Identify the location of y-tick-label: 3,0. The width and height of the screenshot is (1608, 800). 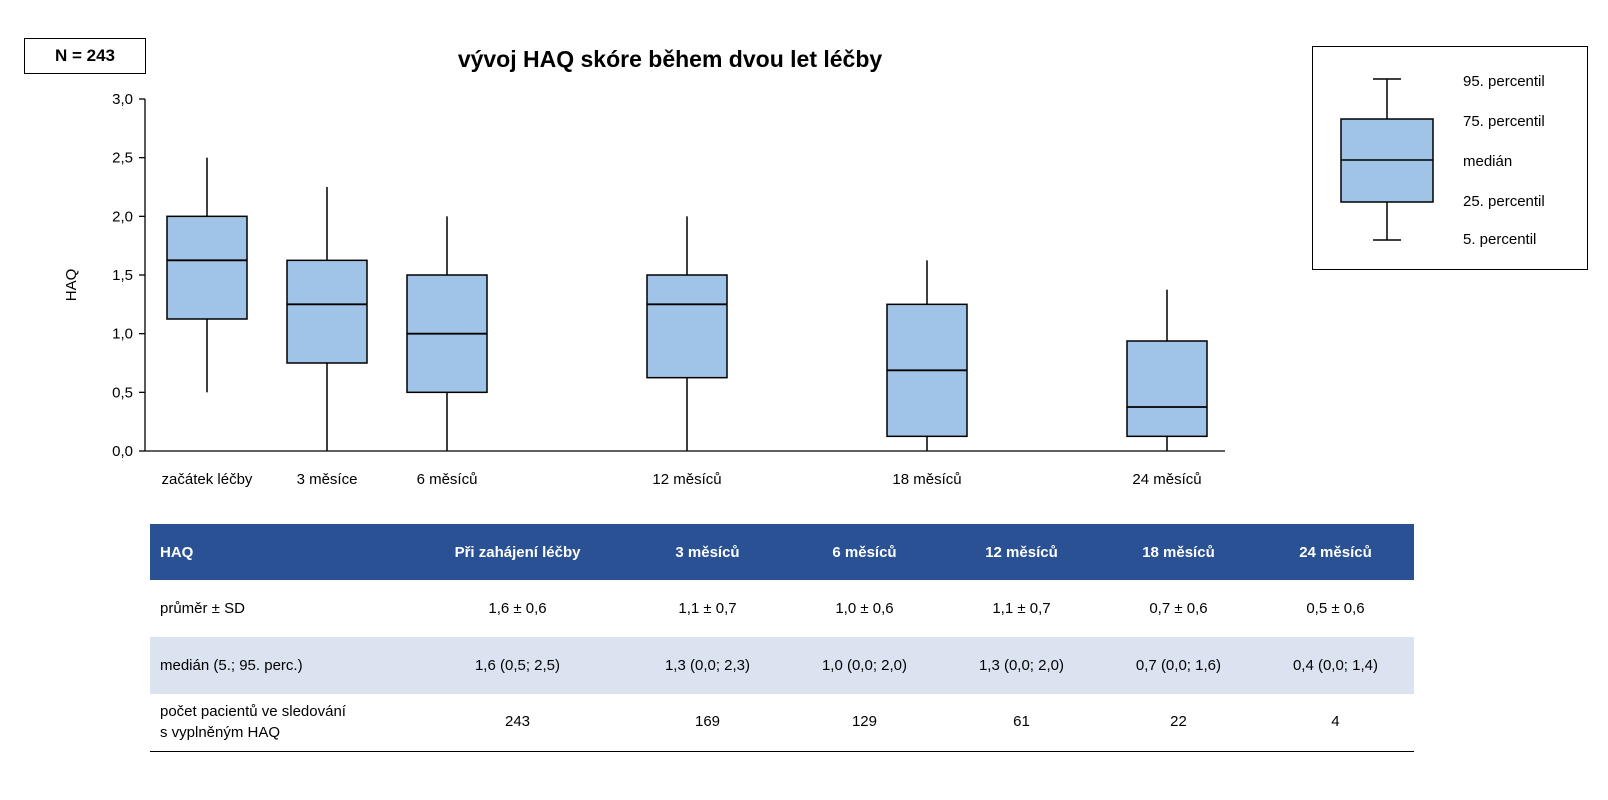
(122, 99).